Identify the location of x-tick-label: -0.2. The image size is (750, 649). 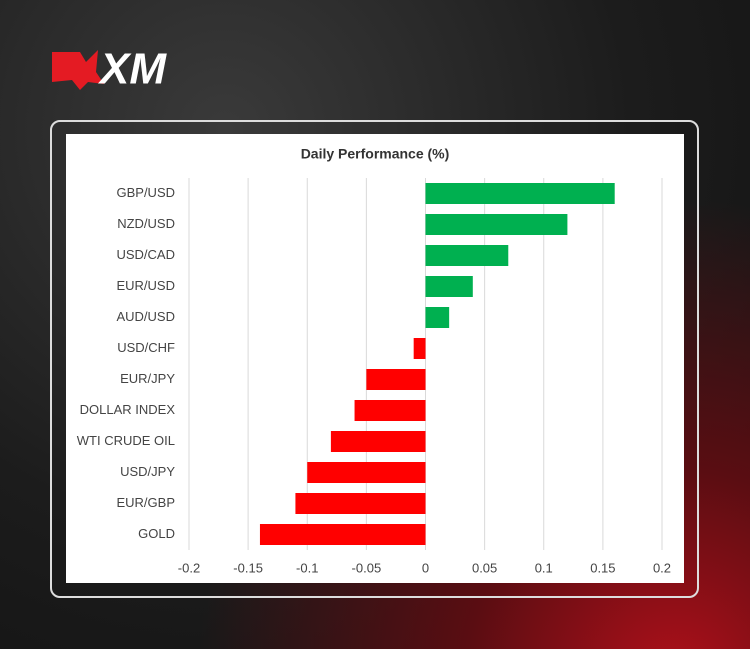
(189, 567).